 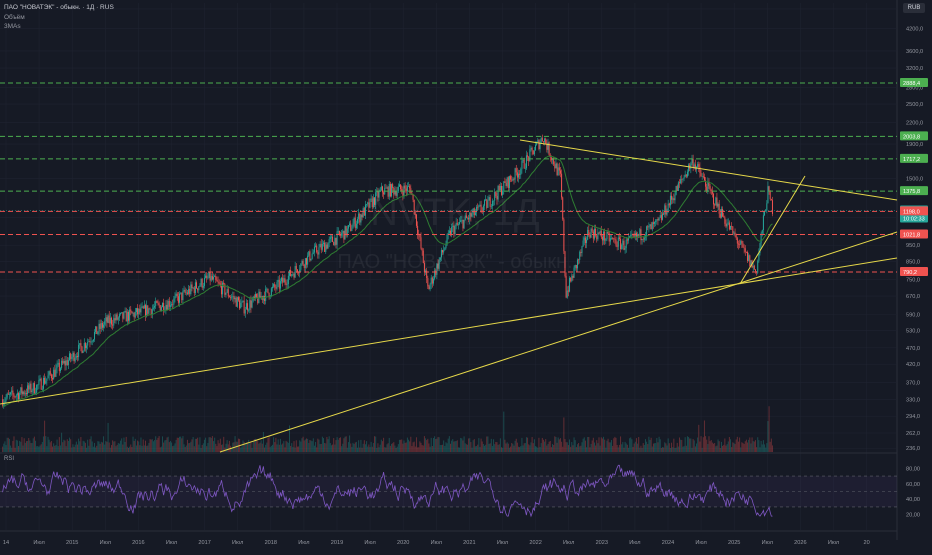 What do you see at coordinates (204, 543) in the screenshot?
I see `time-axis-tick: 2017` at bounding box center [204, 543].